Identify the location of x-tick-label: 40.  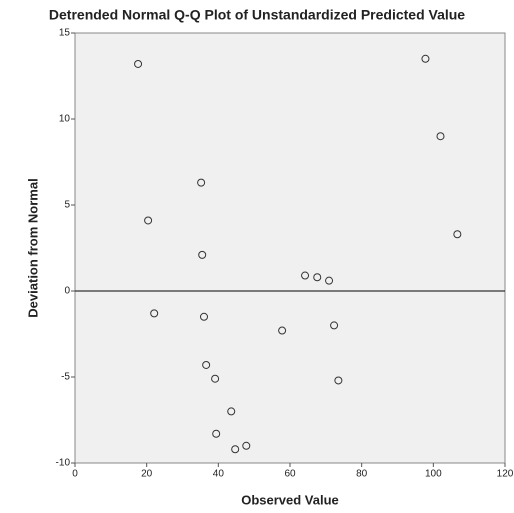
(219, 474).